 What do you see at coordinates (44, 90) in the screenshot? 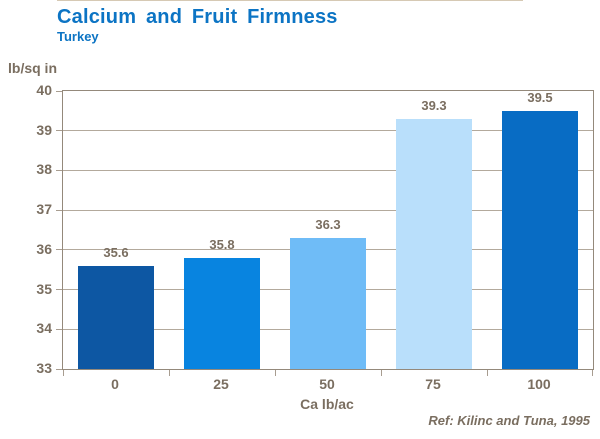
I see `y-tick-label-40: 40` at bounding box center [44, 90].